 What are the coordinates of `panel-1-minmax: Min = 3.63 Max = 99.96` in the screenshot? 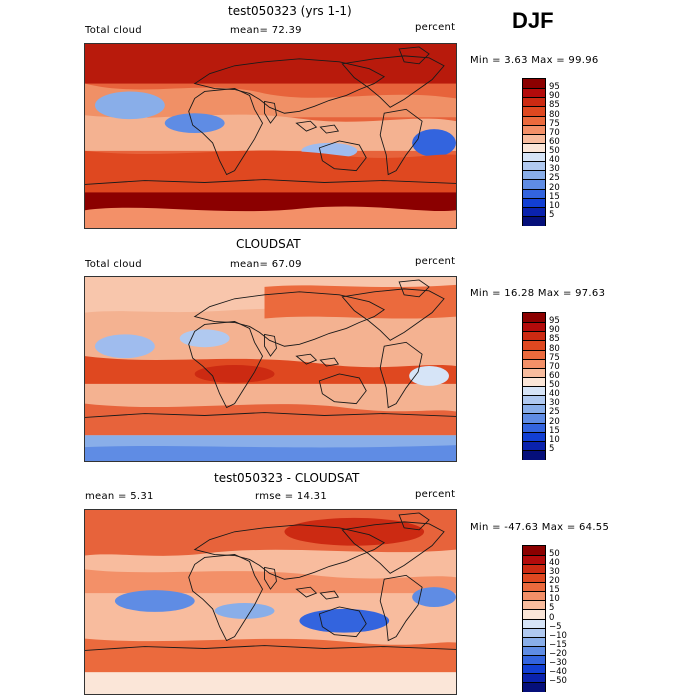 It's located at (534, 60).